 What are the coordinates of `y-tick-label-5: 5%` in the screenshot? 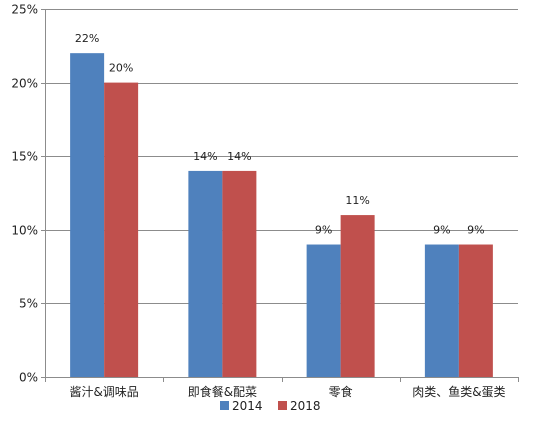 It's located at (28, 304).